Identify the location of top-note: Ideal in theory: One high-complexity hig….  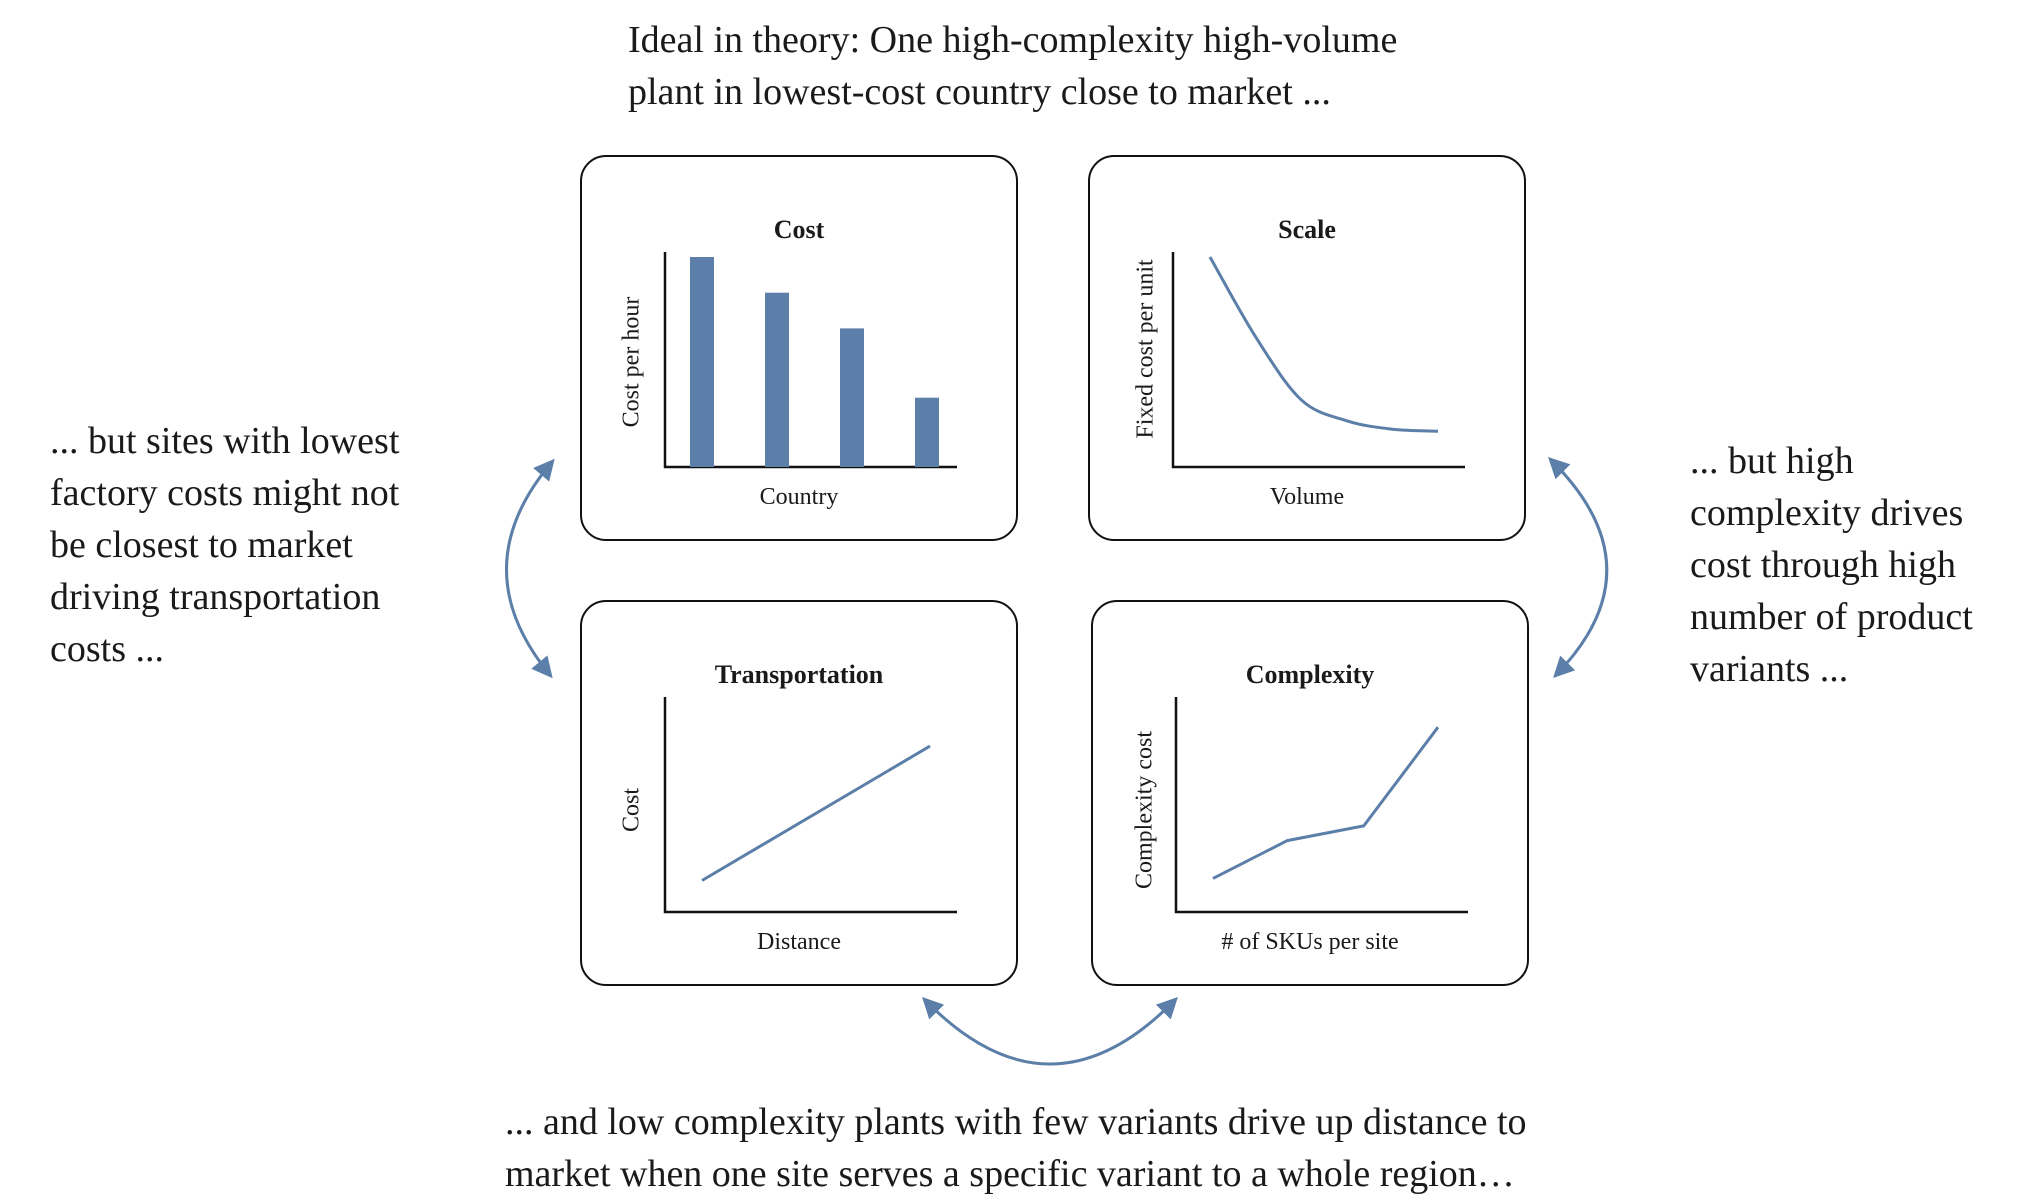
(1012, 66).